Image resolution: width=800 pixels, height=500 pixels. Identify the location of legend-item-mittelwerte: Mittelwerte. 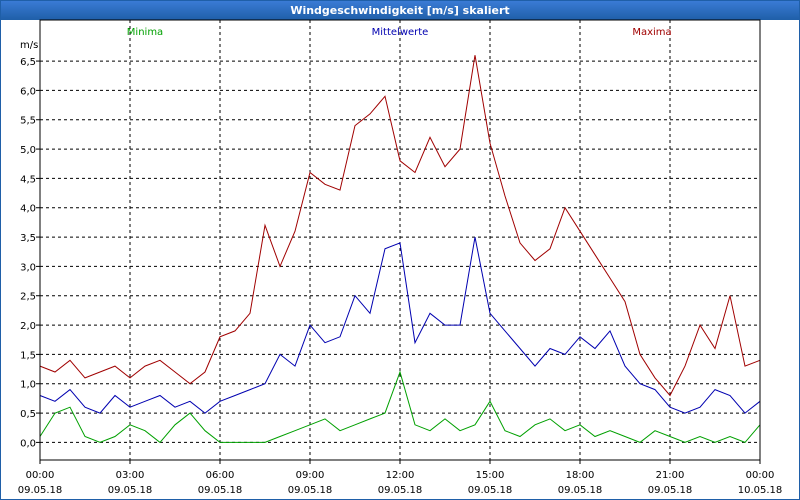
(400, 32).